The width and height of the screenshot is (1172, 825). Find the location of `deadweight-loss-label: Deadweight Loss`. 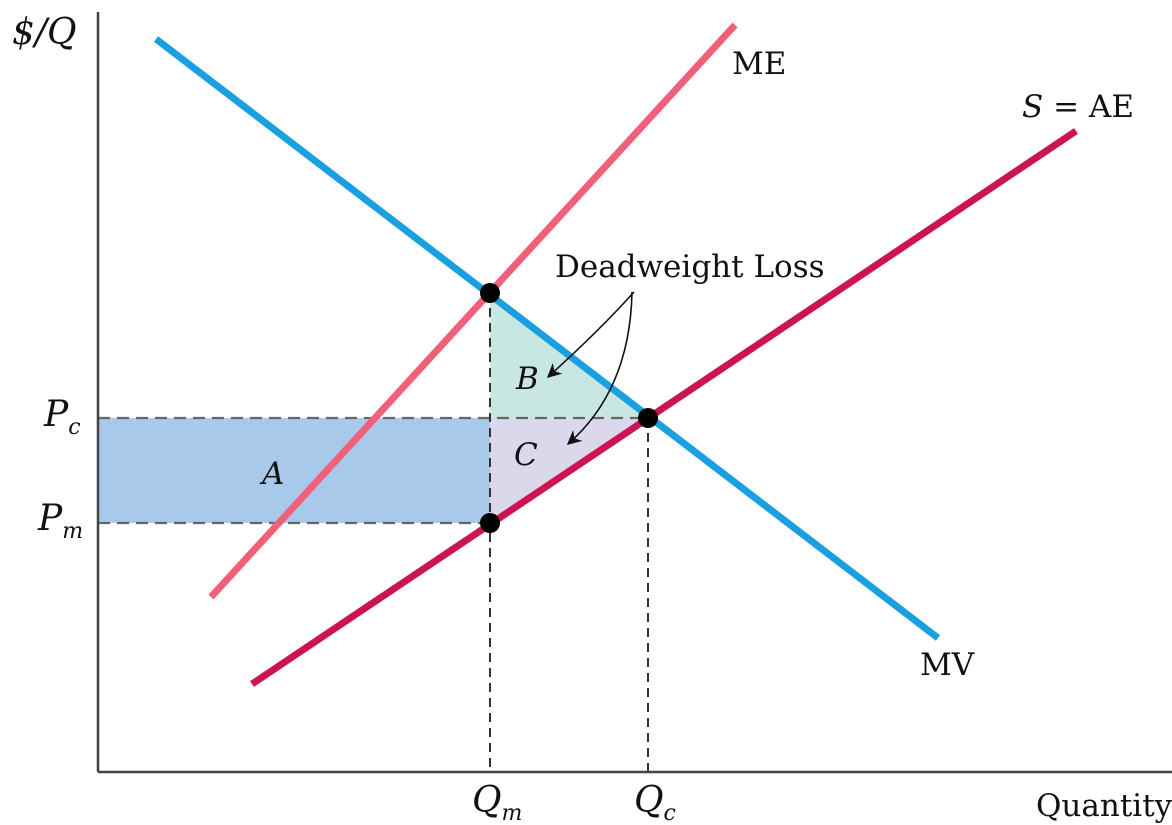

deadweight-loss-label: Deadweight Loss is located at coordinates (690, 267).